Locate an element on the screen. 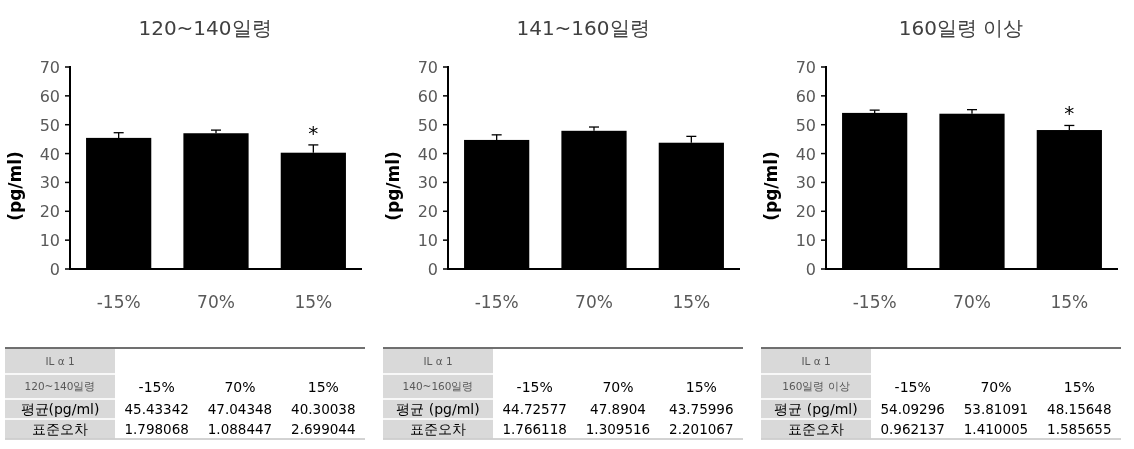 The height and width of the screenshot is (449, 1134). data-label: 53.81091 is located at coordinates (996, 408).